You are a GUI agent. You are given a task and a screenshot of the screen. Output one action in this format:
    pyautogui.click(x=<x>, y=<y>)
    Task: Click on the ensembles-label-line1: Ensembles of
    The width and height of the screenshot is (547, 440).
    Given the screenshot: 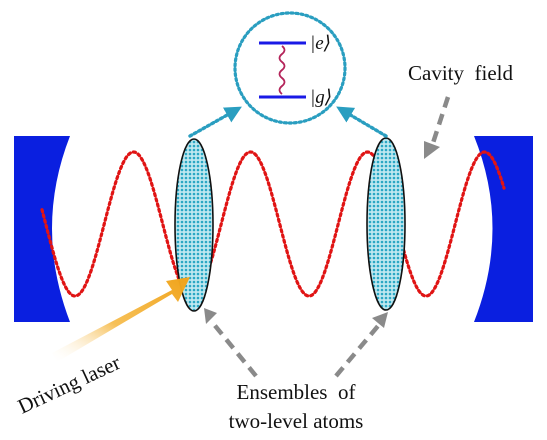 What is the action you would take?
    pyautogui.click(x=296, y=392)
    